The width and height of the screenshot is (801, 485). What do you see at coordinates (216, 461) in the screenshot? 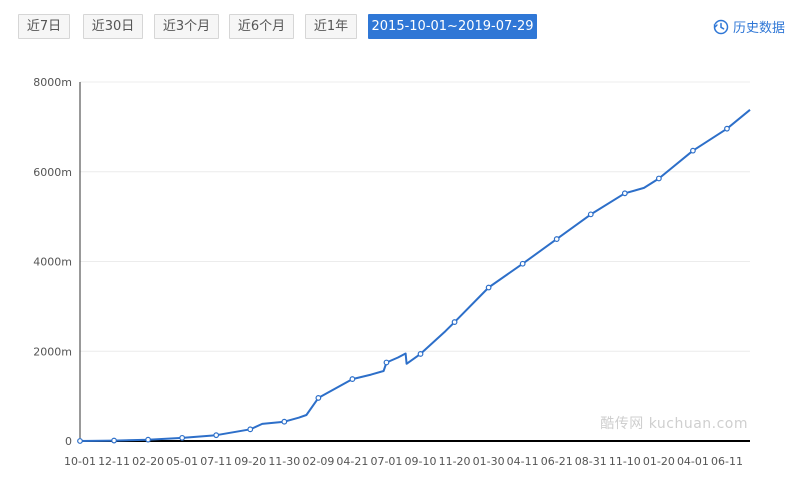
I see `x-tick-label: 07-11` at bounding box center [216, 461].